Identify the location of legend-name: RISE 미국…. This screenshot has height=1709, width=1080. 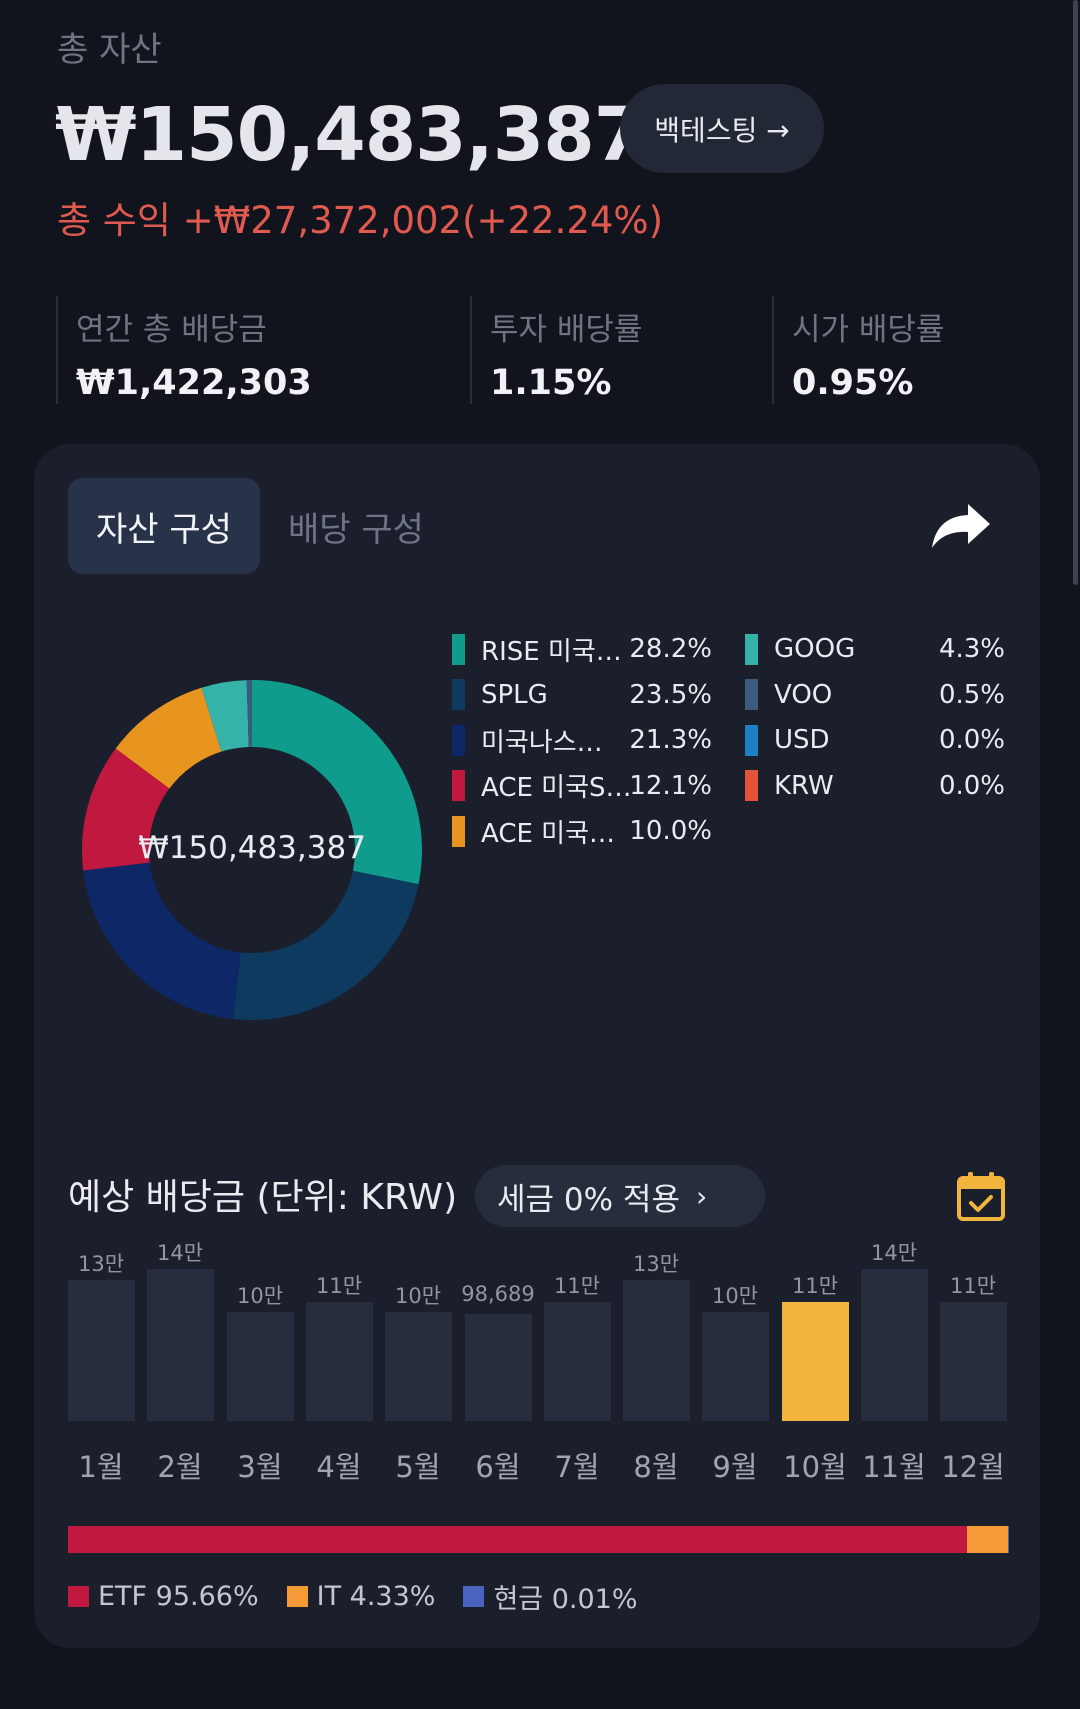
(551, 651).